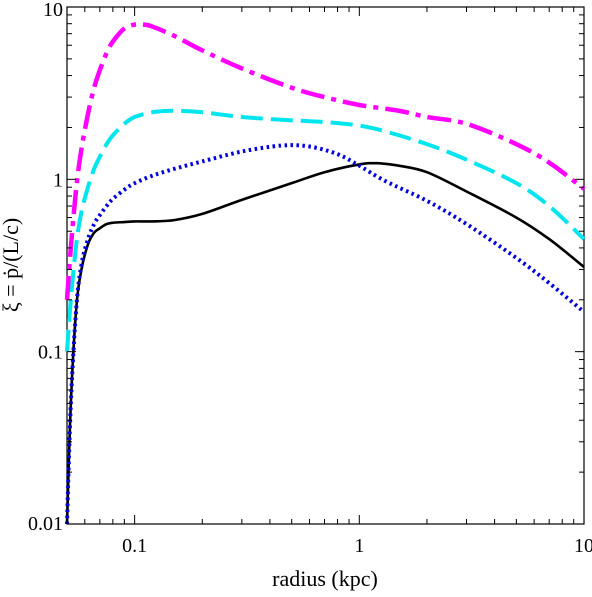 The width and height of the screenshot is (592, 597). What do you see at coordinates (134, 546) in the screenshot?
I see `x-tick-label: 0.1` at bounding box center [134, 546].